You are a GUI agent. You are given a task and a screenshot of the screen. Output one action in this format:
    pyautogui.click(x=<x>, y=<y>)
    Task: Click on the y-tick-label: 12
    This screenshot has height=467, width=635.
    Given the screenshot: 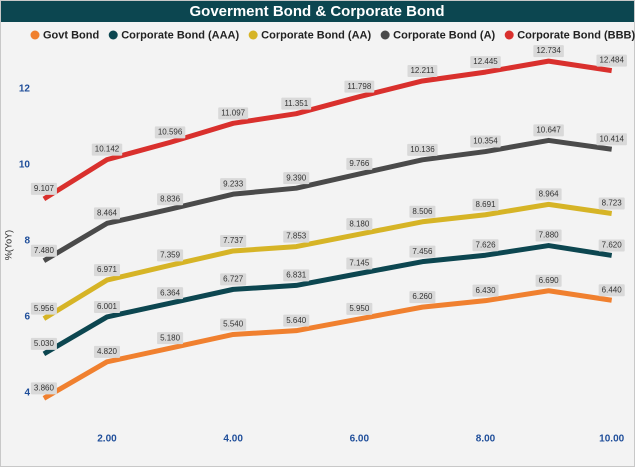 What is the action you would take?
    pyautogui.click(x=25, y=89)
    